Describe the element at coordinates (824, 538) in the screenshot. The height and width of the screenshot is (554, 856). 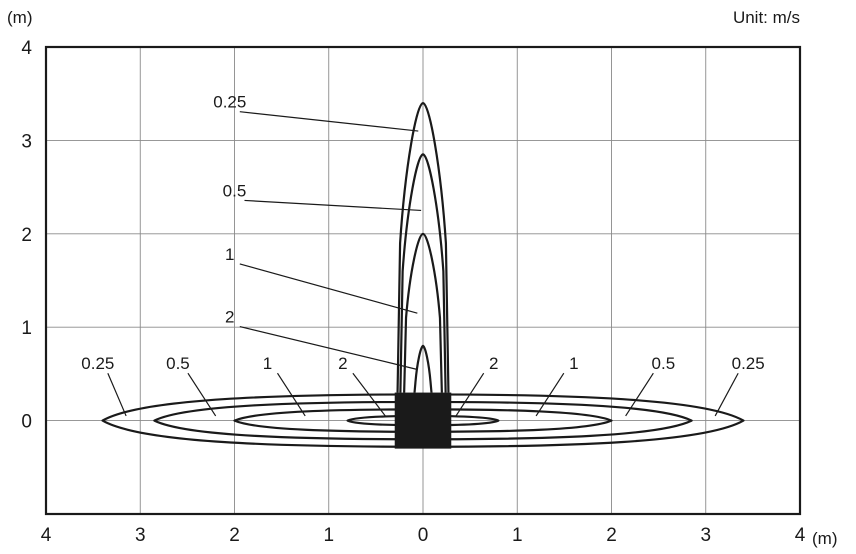
I see `x-axis-unit: (m)` at that location.